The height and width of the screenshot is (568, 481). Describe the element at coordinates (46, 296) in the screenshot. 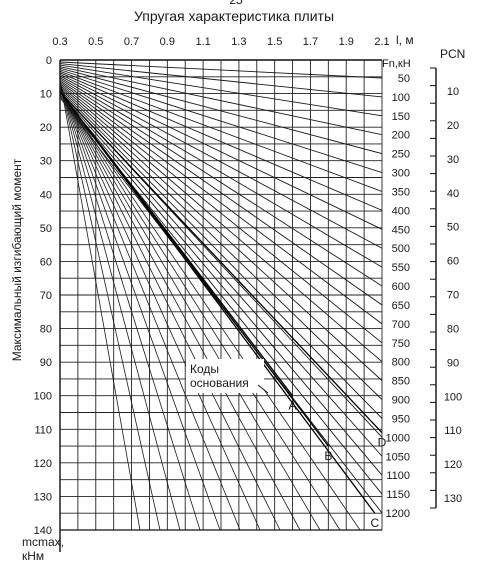

I see `y-tick-label: 70` at that location.